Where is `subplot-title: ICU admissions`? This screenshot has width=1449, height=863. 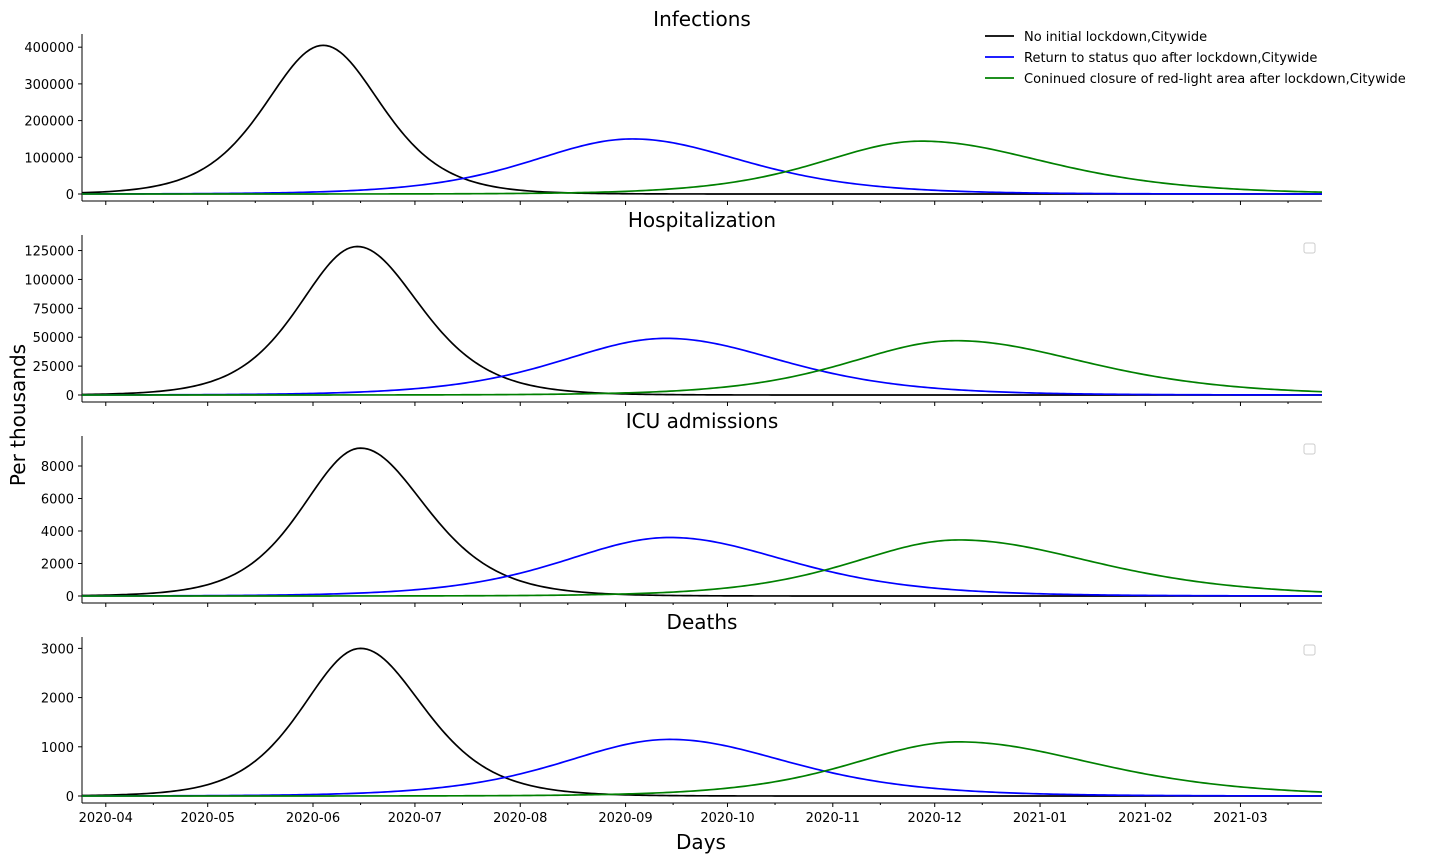
subplot-title: ICU admissions is located at coordinates (702, 421).